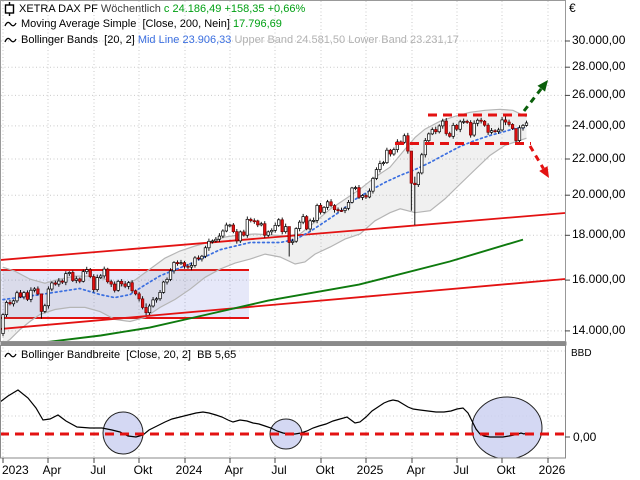 This screenshot has width=640, height=480. What do you see at coordinates (15, 470) in the screenshot?
I see `x-axis-label: 2023` at bounding box center [15, 470].